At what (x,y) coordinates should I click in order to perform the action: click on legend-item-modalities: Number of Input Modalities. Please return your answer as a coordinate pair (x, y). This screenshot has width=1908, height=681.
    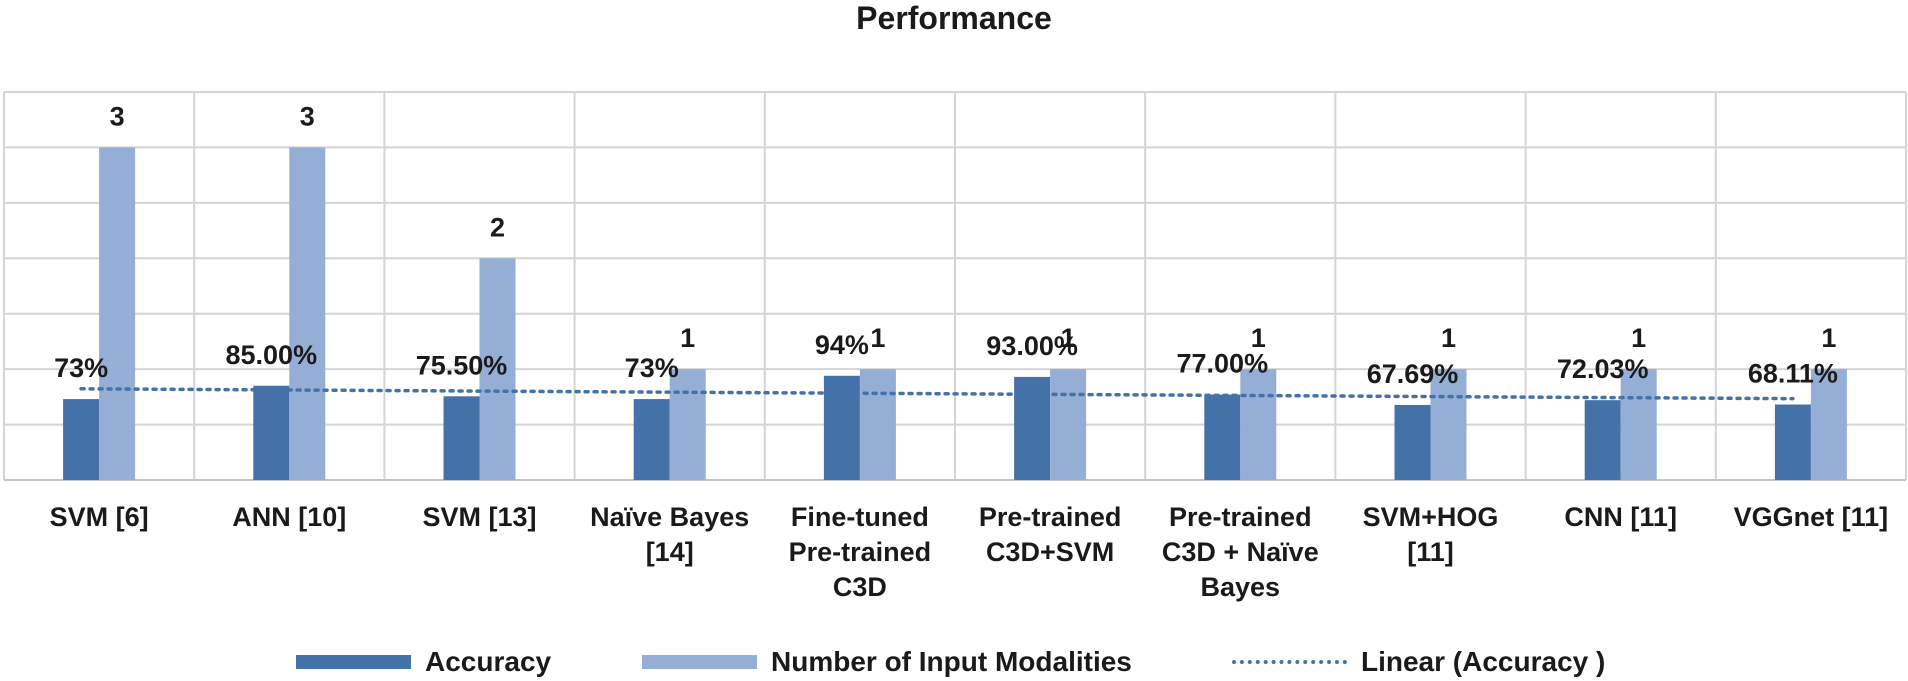
    Looking at the image, I should click on (887, 662).